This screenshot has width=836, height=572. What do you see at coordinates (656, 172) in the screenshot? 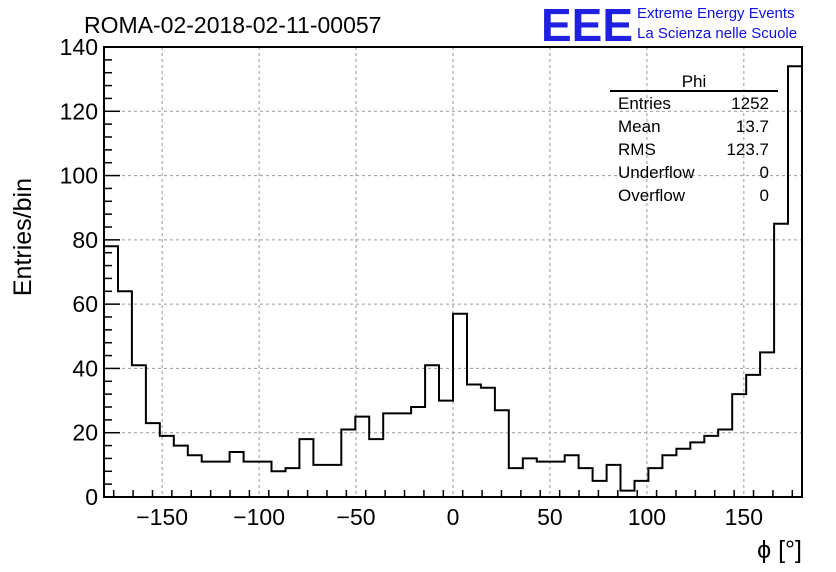
I see `stats-label-underflow: Underflow` at bounding box center [656, 172].